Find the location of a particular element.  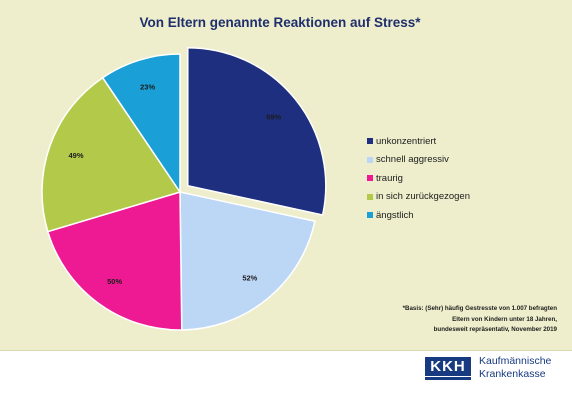

legend-label: schnell aggressiv is located at coordinates (412, 160).